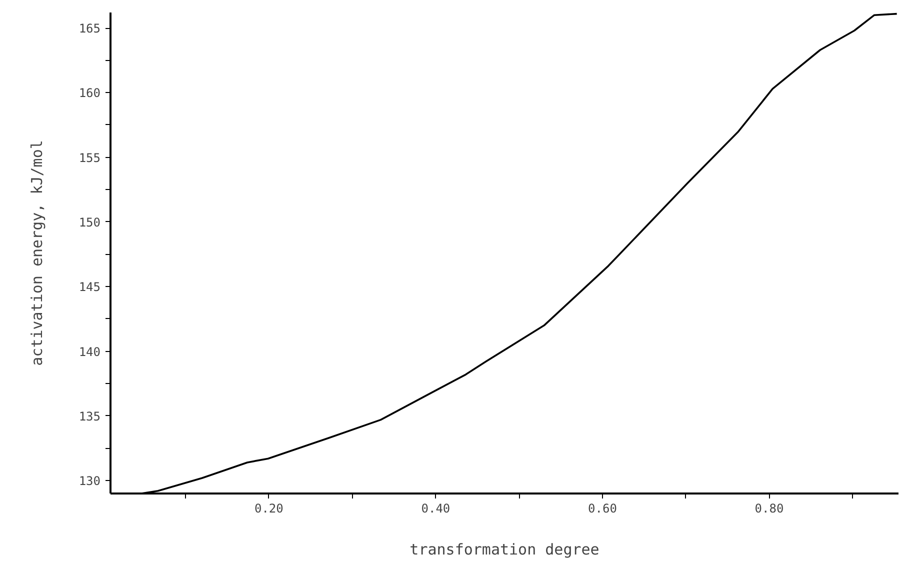  Describe the element at coordinates (435, 509) in the screenshot. I see `x-tick-label: 0.40` at that location.